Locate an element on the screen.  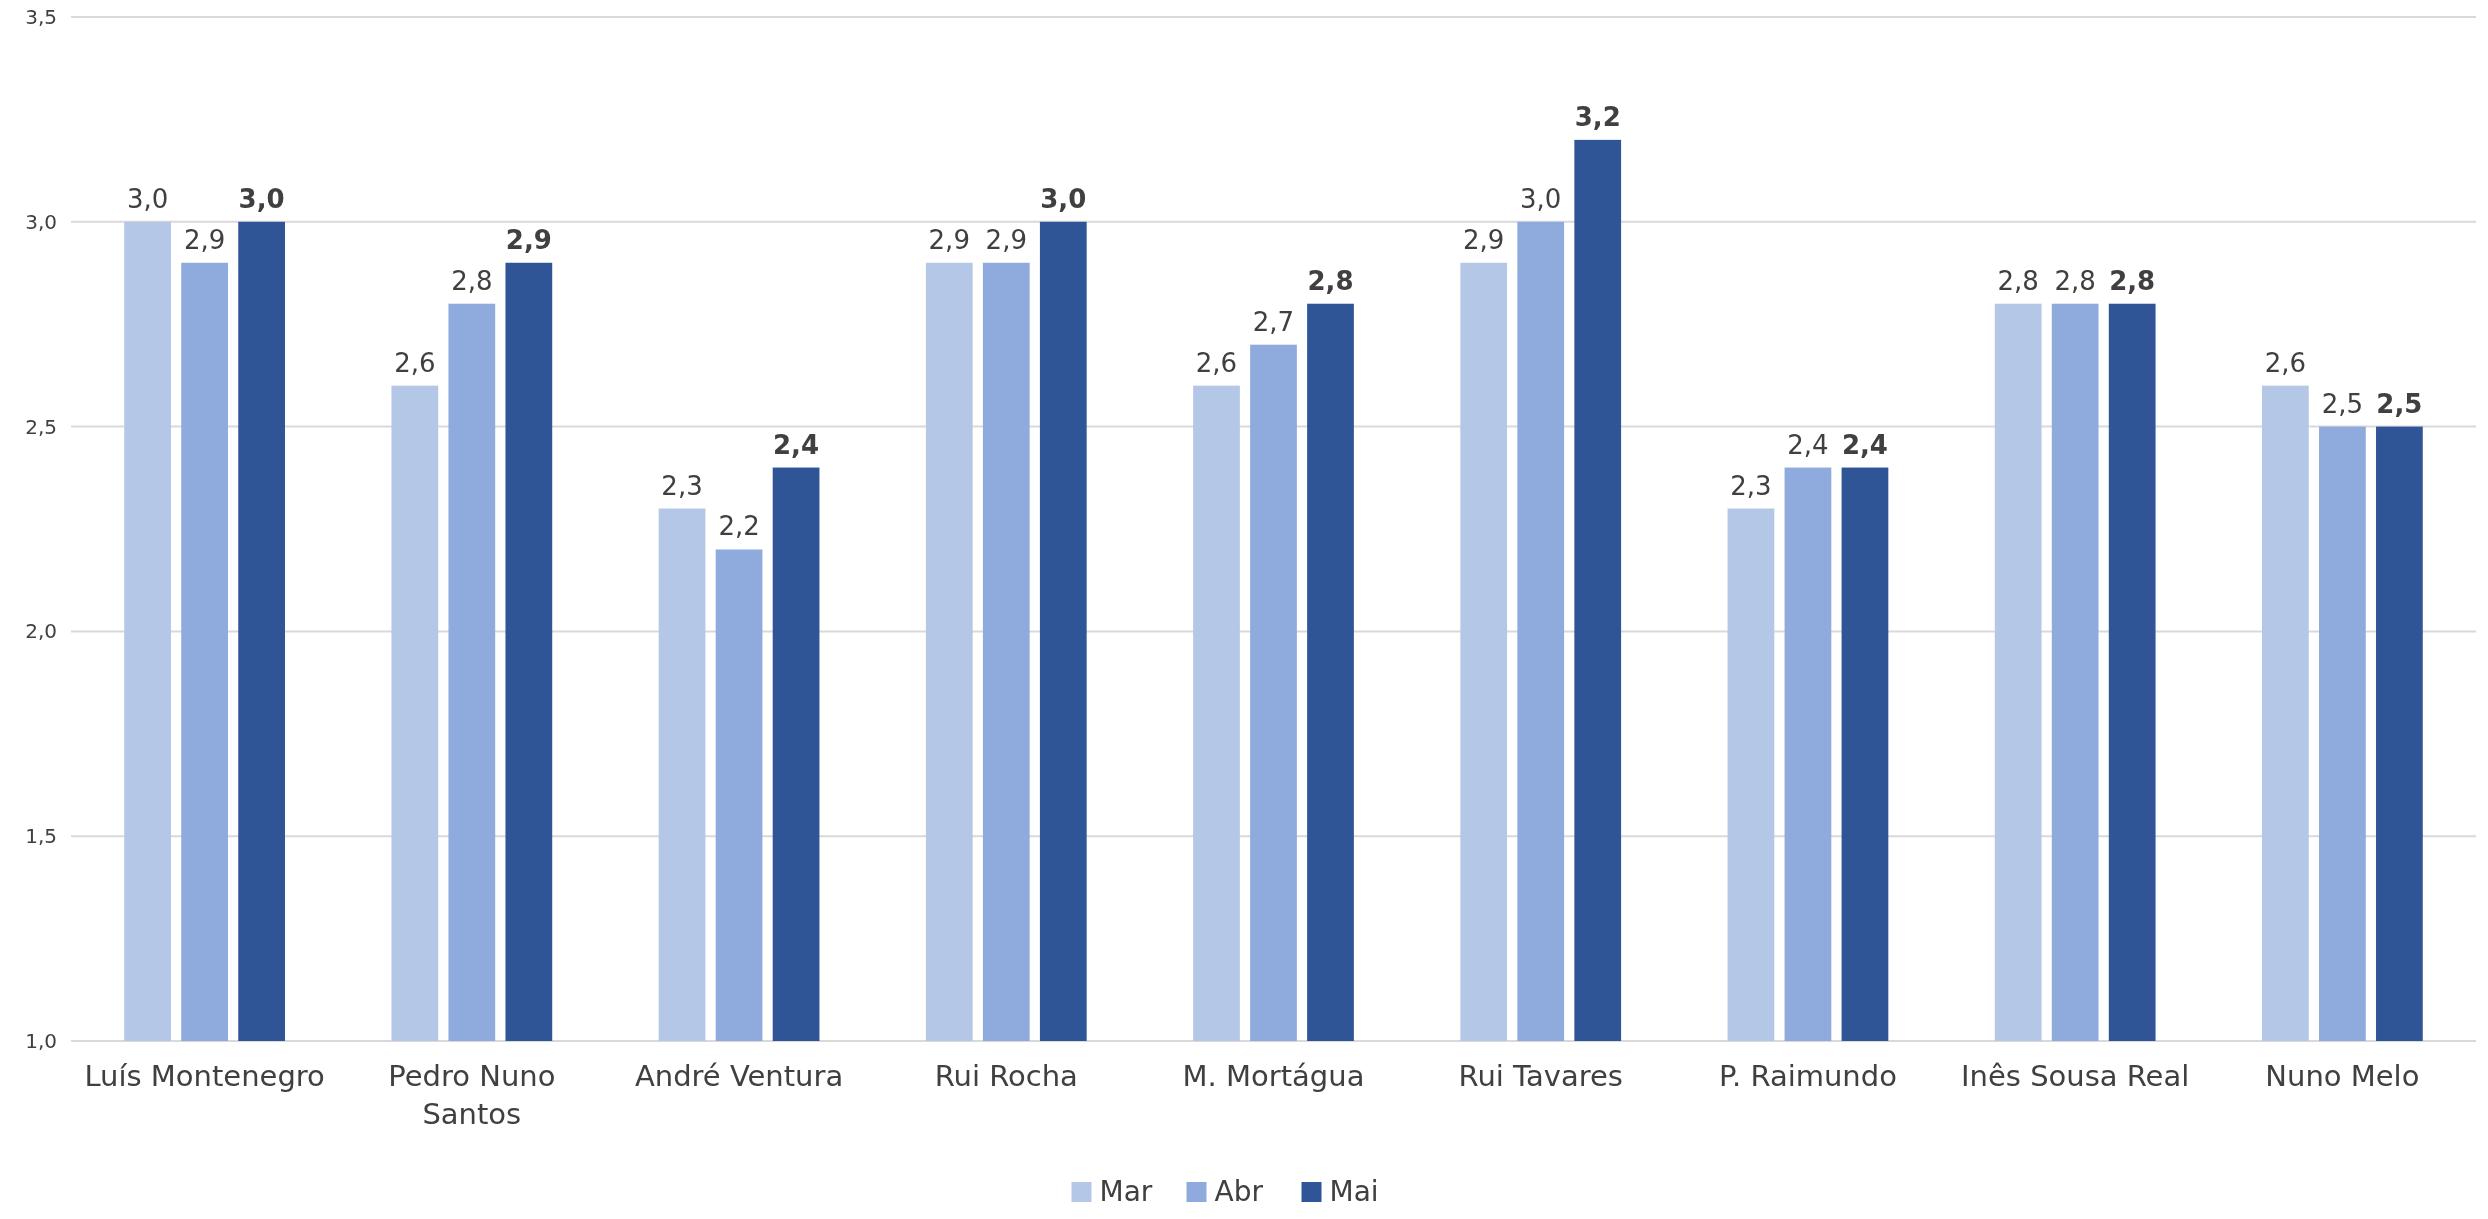
x-tick-label: Nuno Melo is located at coordinates (2342, 1076).